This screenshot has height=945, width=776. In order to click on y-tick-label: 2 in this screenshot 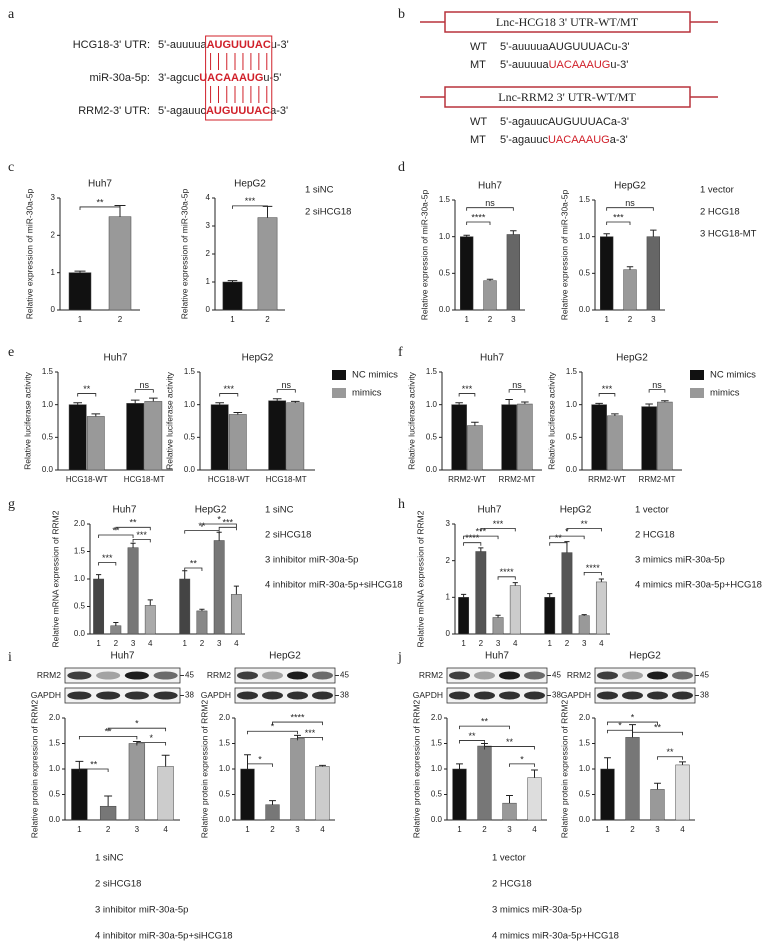, I will do `click(448, 560)`.